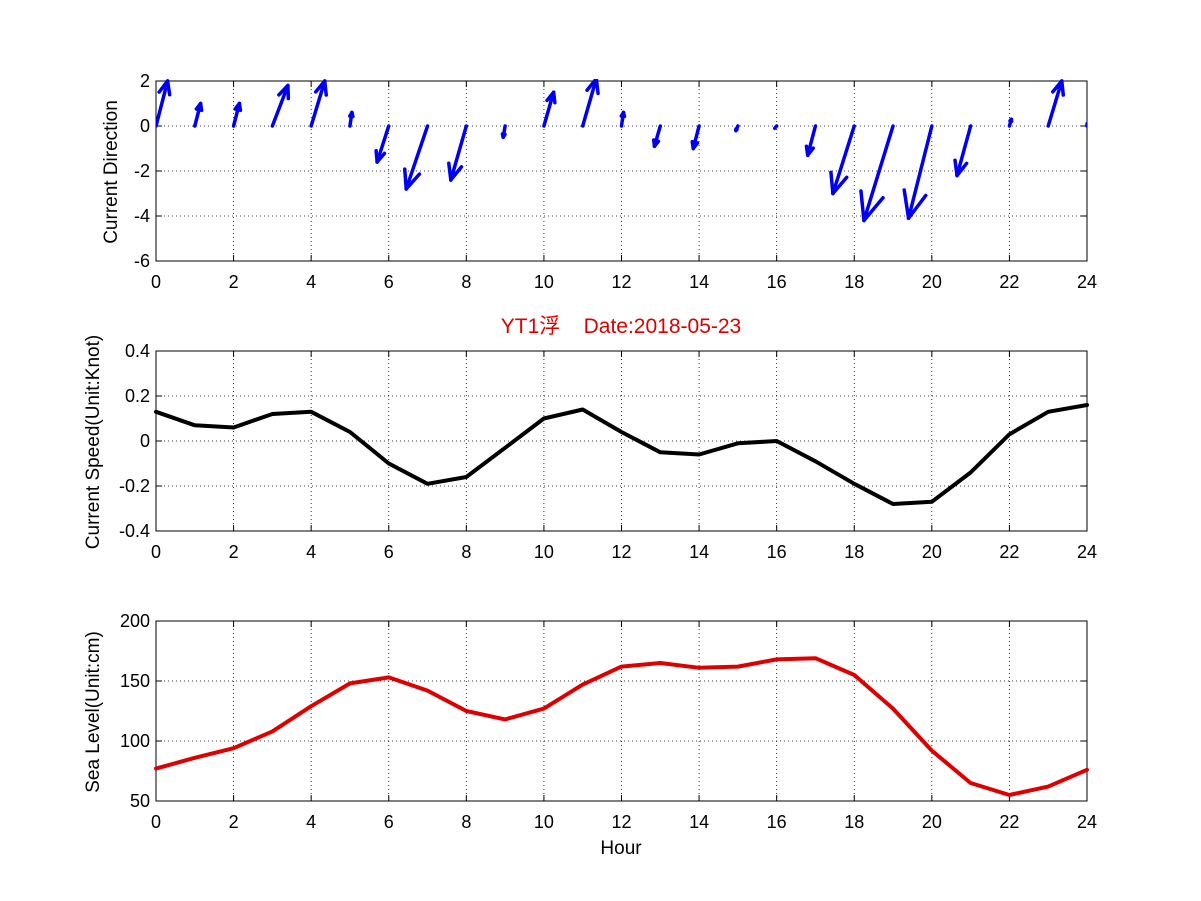 The height and width of the screenshot is (901, 1201). What do you see at coordinates (621, 326) in the screenshot?
I see `figure-title: YT1浮 Date:2018-05-23` at bounding box center [621, 326].